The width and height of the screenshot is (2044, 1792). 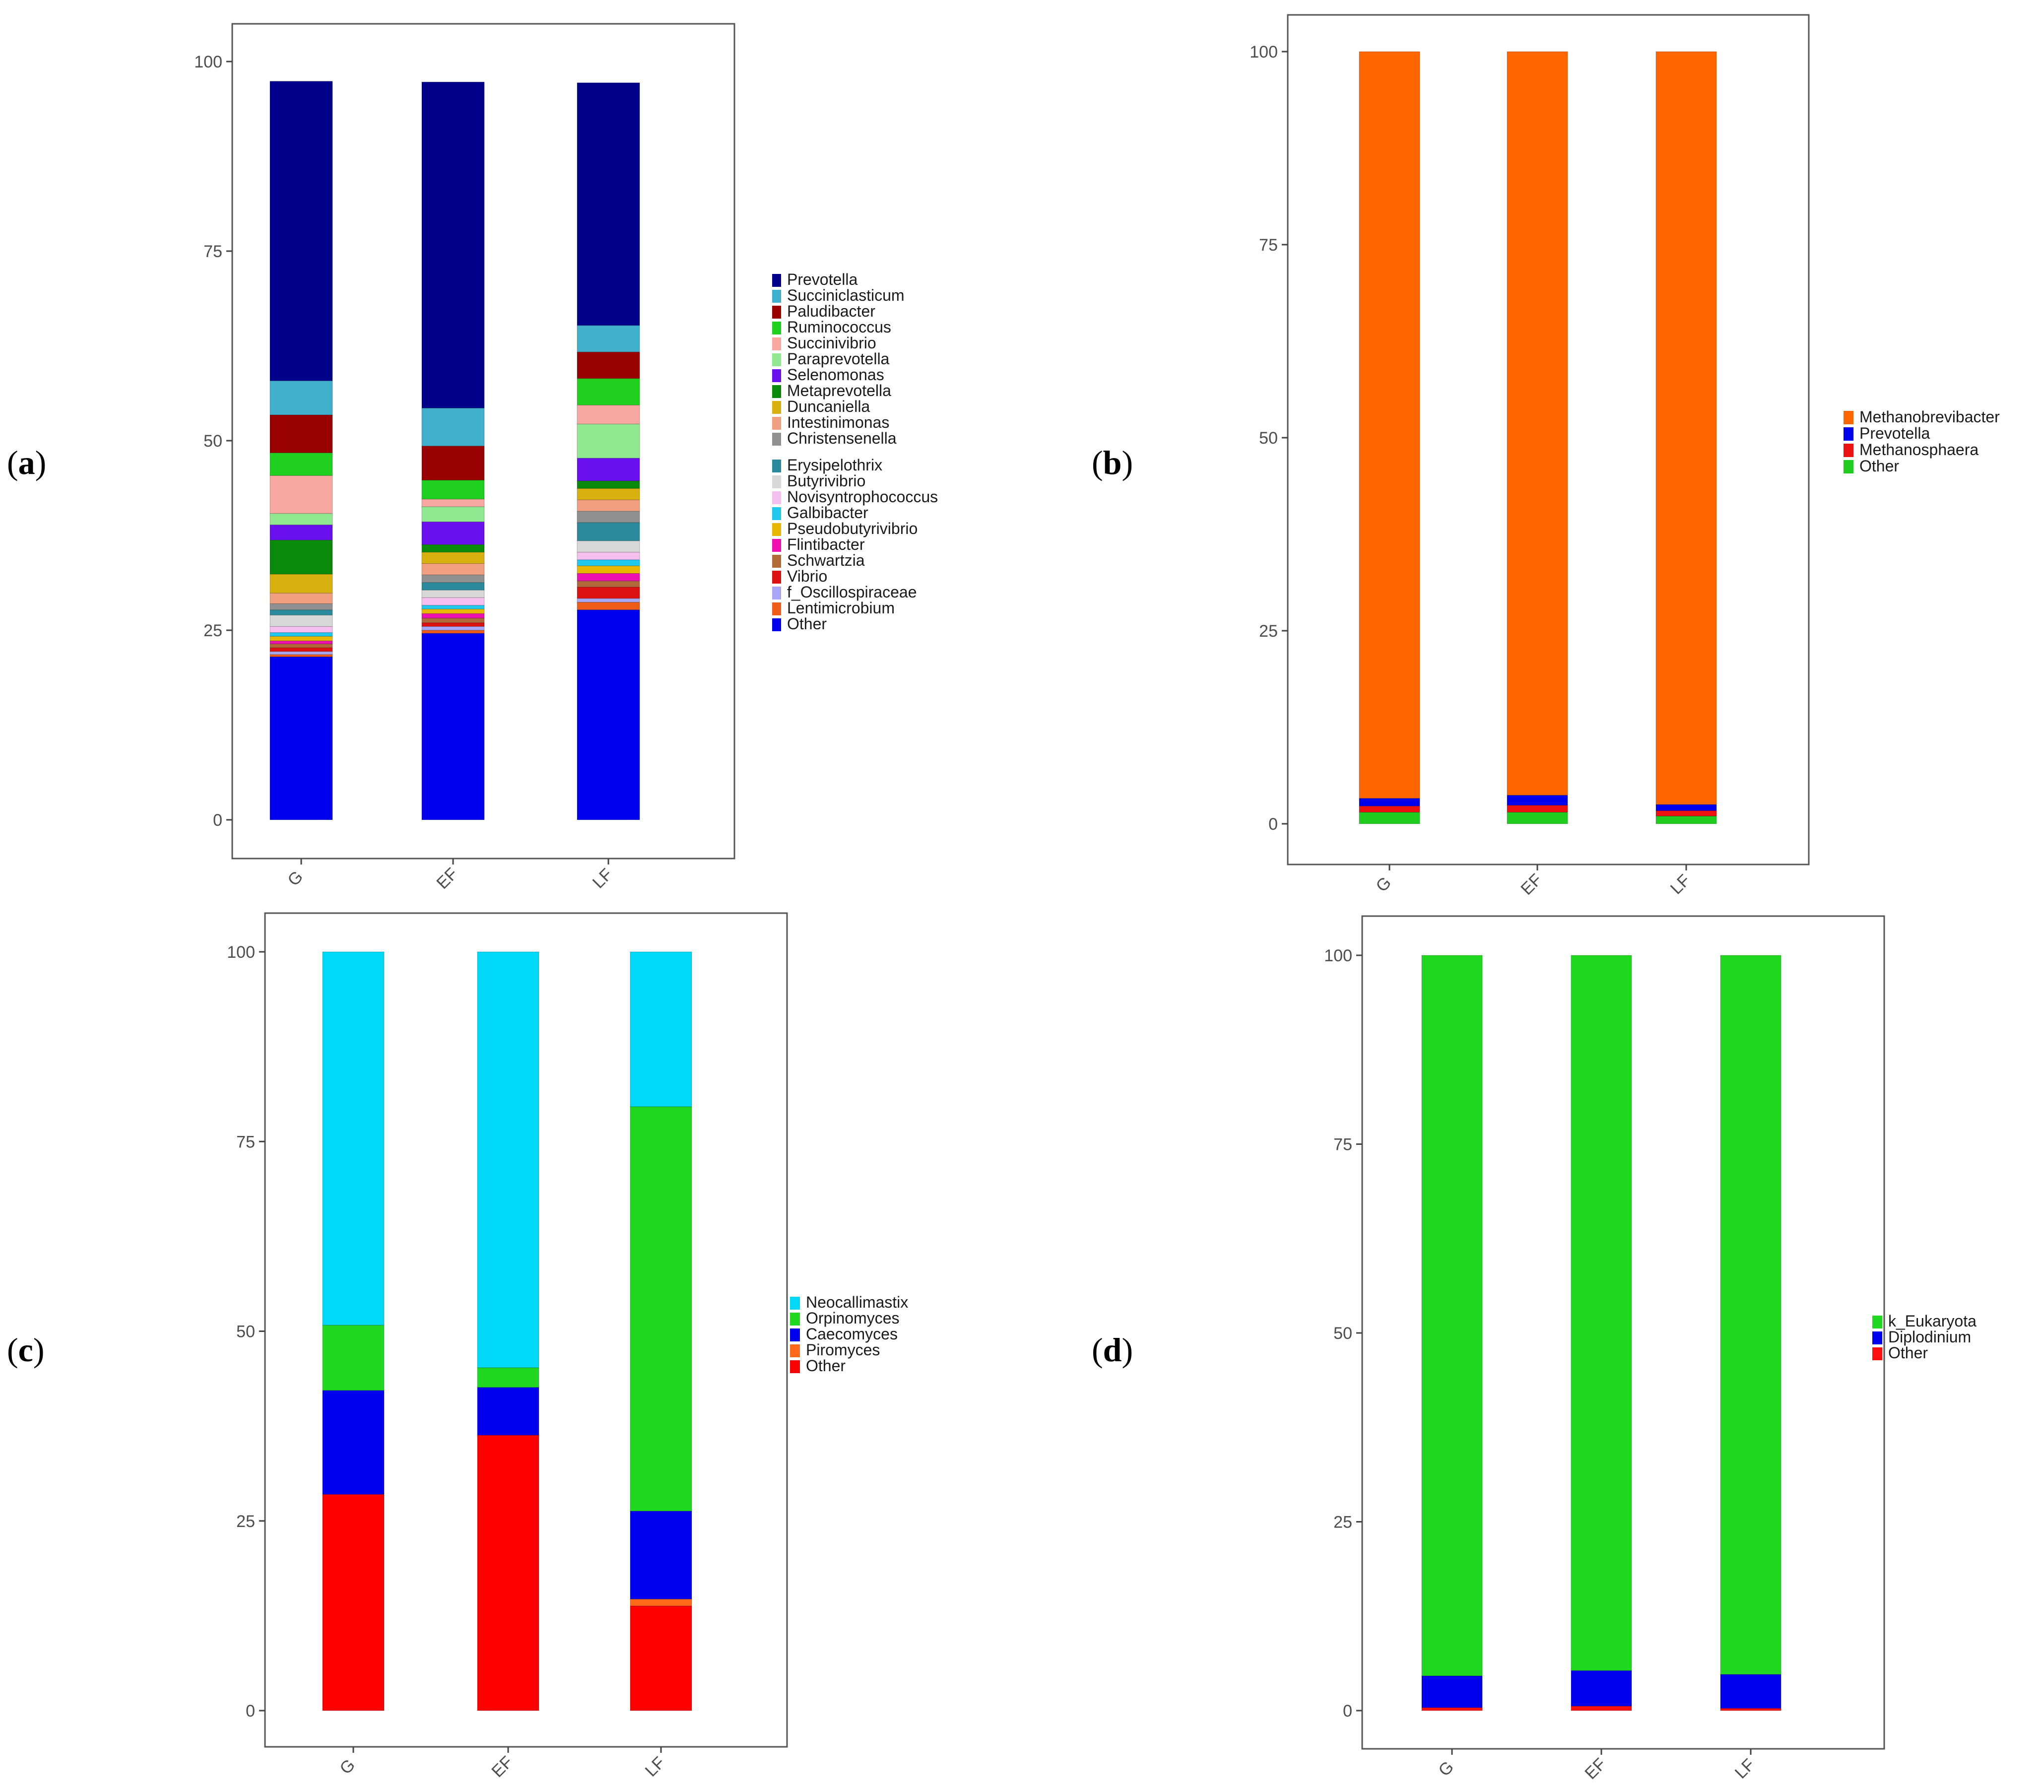 What do you see at coordinates (1929, 417) in the screenshot?
I see `legend-label: Methanobrevibacter` at bounding box center [1929, 417].